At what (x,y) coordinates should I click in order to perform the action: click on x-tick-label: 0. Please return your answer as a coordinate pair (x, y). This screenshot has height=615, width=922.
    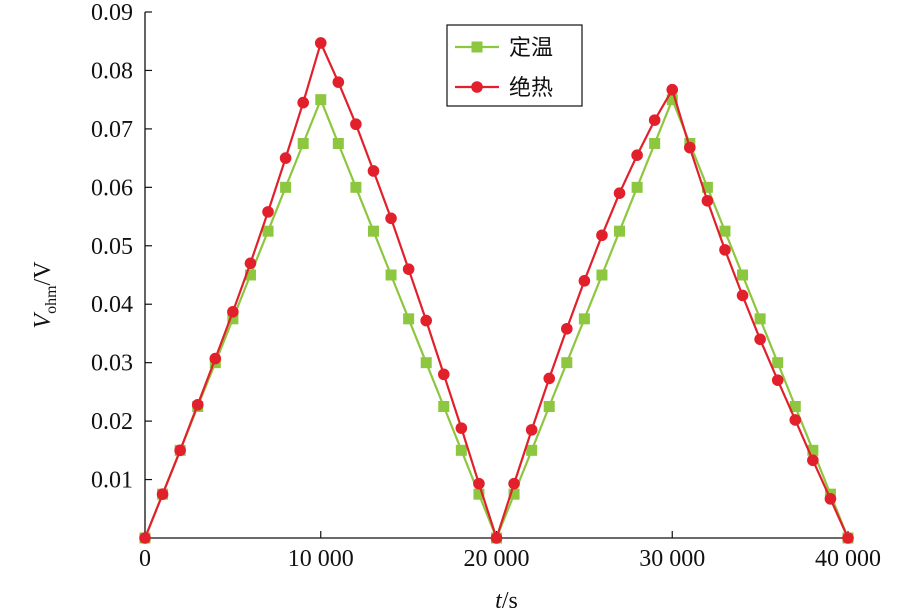
    Looking at the image, I should click on (145, 559).